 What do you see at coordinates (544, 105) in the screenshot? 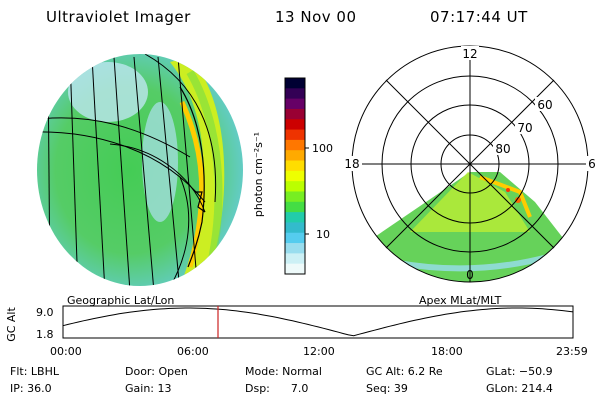
I see `lat-label-60: 60` at bounding box center [544, 105].